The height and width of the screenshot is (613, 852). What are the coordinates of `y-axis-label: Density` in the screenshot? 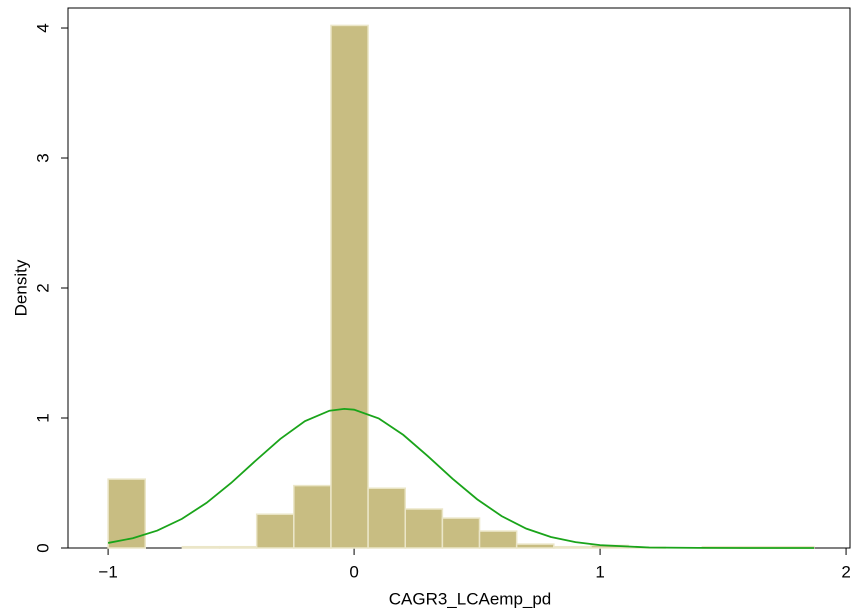 It's located at (20, 287).